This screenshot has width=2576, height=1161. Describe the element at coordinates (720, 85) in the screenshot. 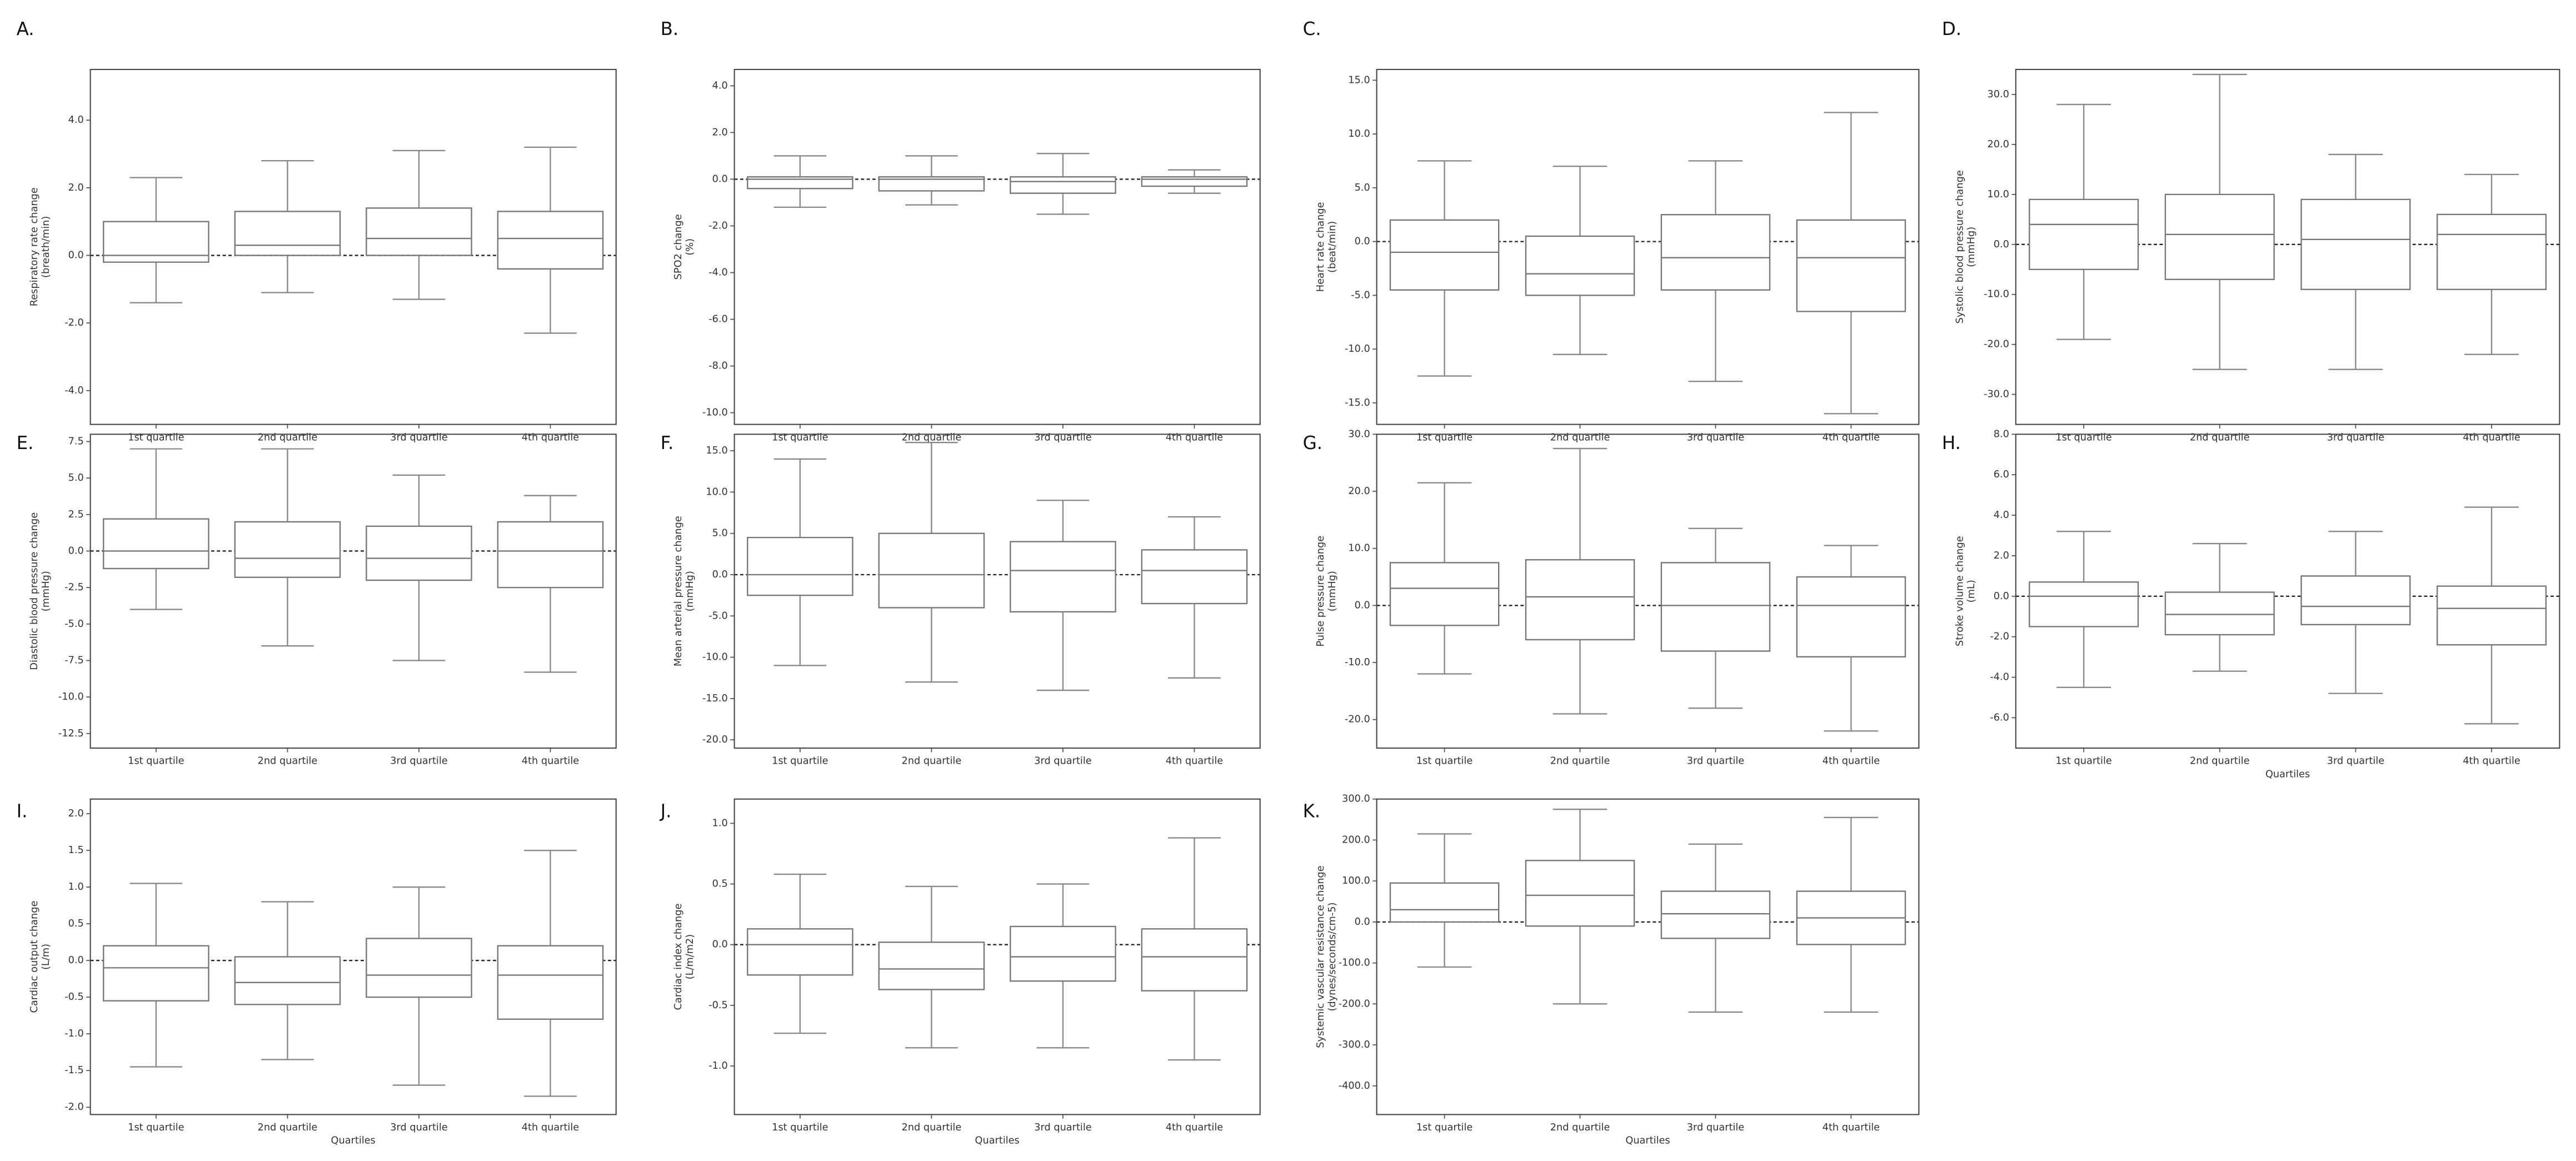

I see `y-tick-label: 4.0` at that location.